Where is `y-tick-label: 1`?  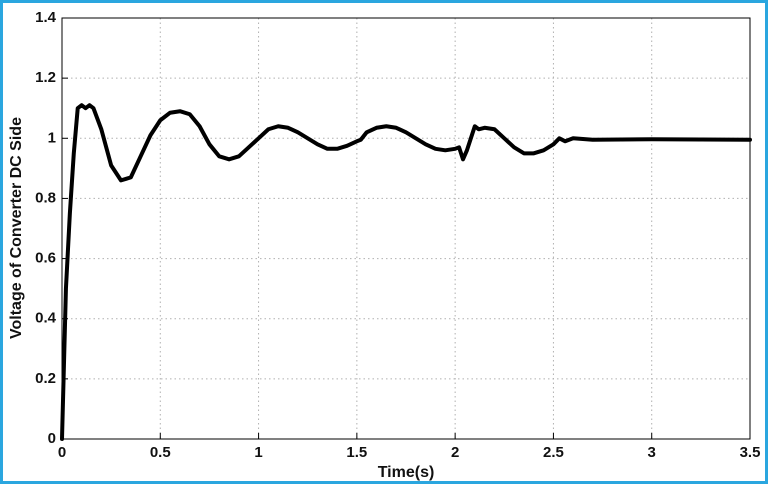
y-tick-label: 1 is located at coordinates (52, 137).